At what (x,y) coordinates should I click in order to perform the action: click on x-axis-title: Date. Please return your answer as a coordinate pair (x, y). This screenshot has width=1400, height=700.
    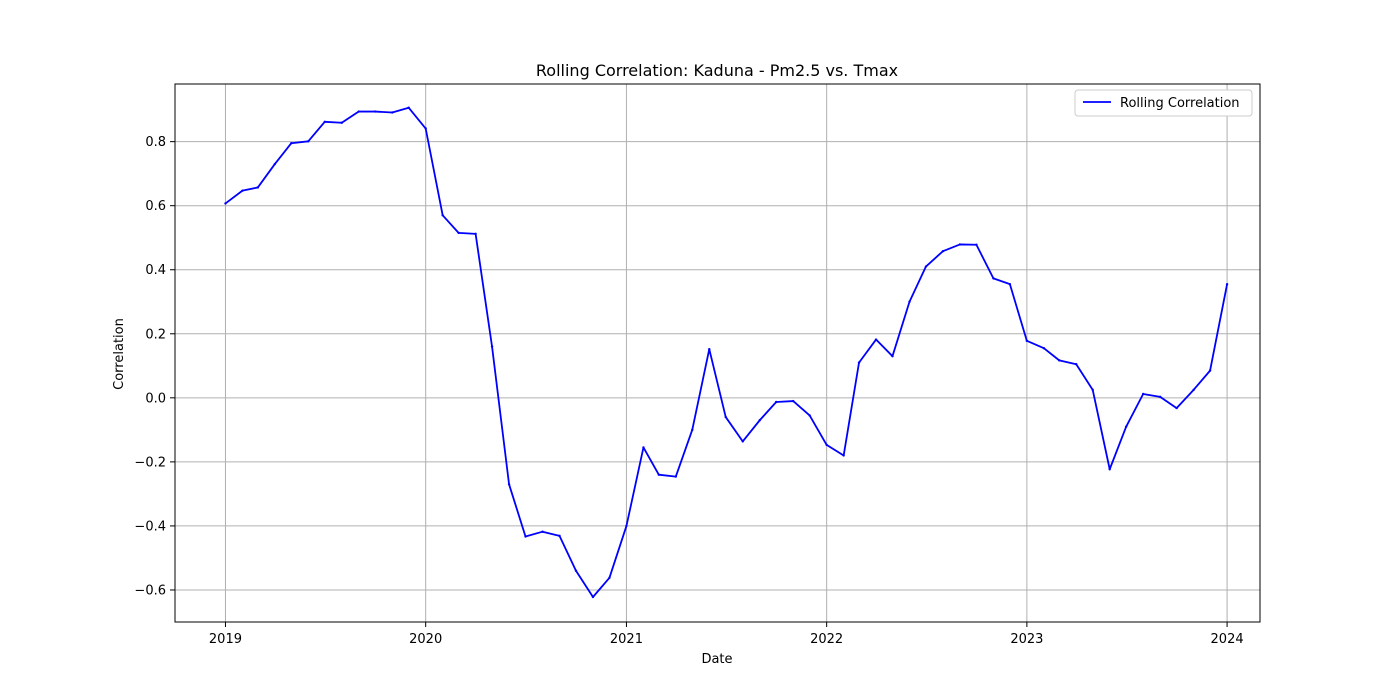
    Looking at the image, I should click on (716, 659).